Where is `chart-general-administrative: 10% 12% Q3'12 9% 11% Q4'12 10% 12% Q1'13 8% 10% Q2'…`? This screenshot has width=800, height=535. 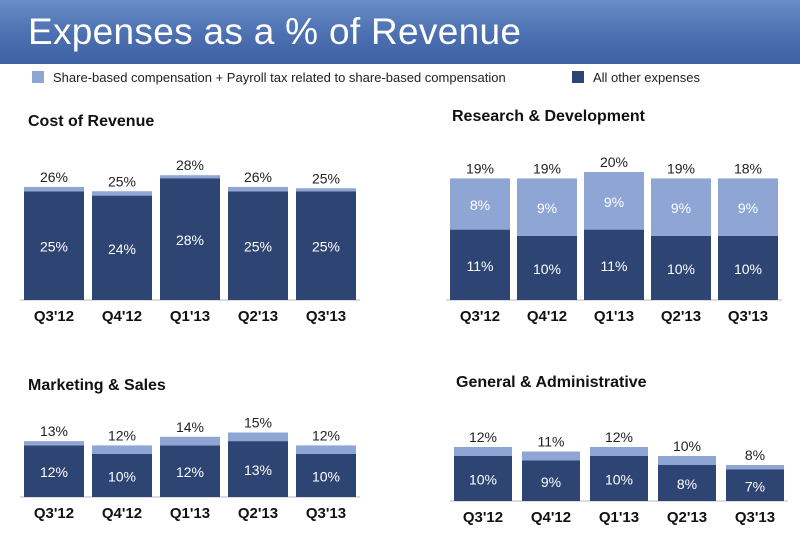 chart-general-administrative: 10% 12% Q3'12 9% 11% Q4'12 10% 12% Q1'13 8% 10% Q2'… is located at coordinates (619, 477).